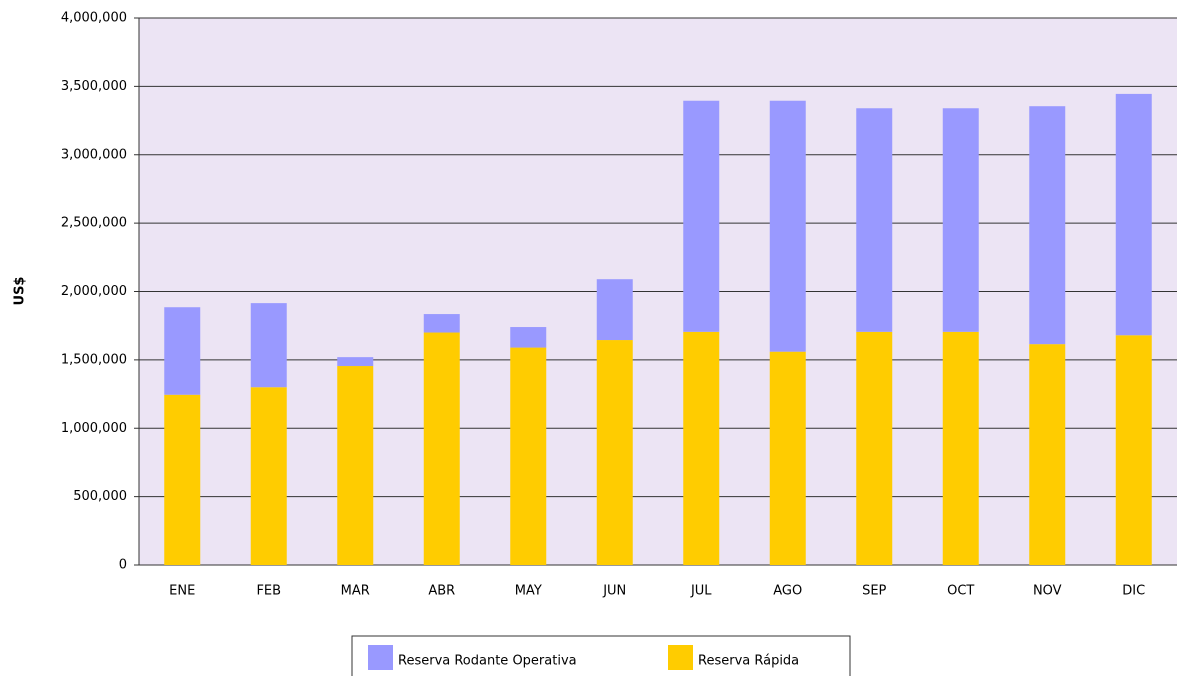 The height and width of the screenshot is (676, 1177). I want to click on y-tick-label: 2,000,000, so click(94, 291).